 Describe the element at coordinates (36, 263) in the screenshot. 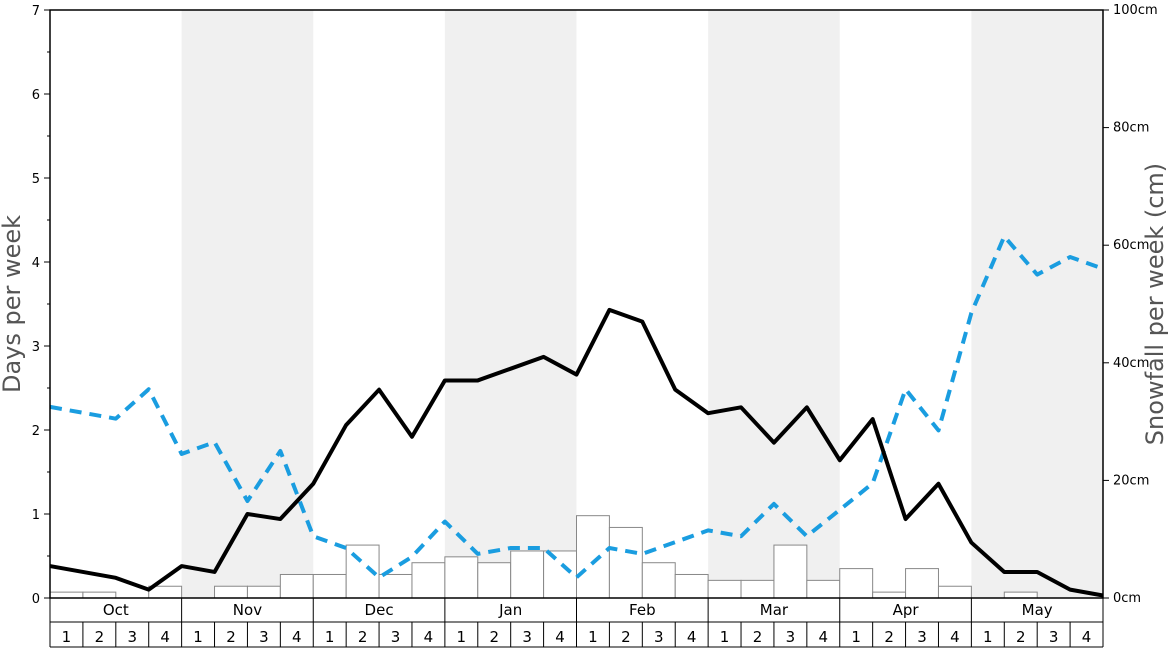

I see `left-tick-label: 4` at that location.